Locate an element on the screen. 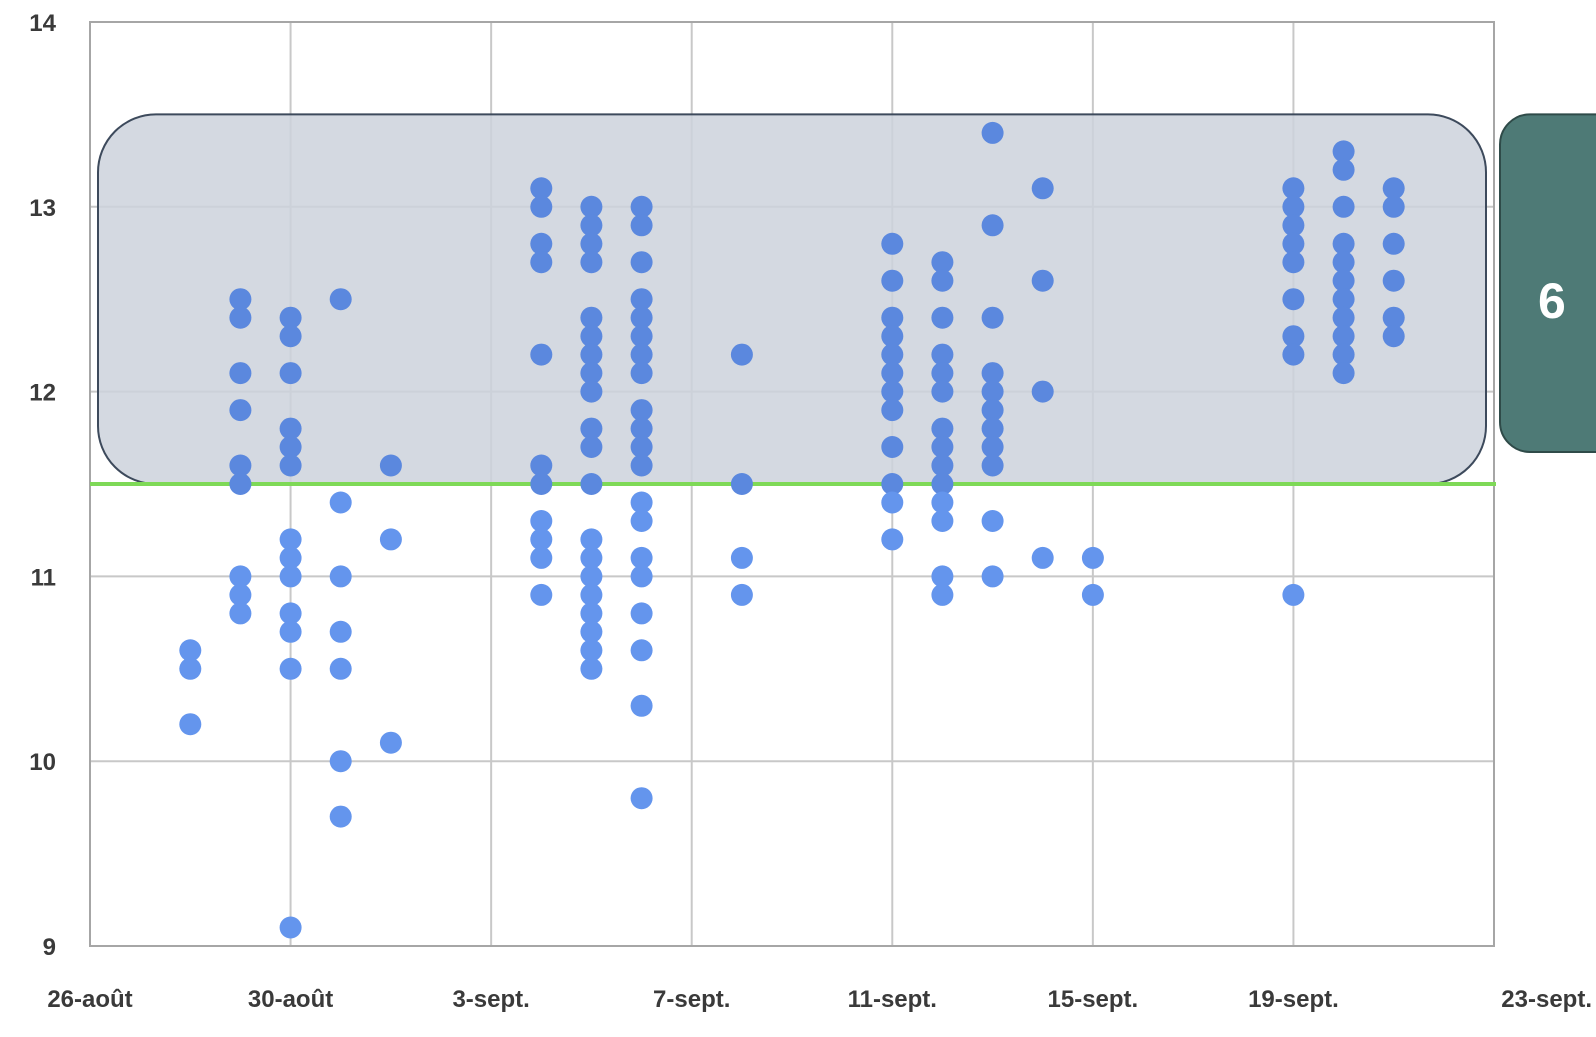  y-tick-label: 12 is located at coordinates (42, 393).